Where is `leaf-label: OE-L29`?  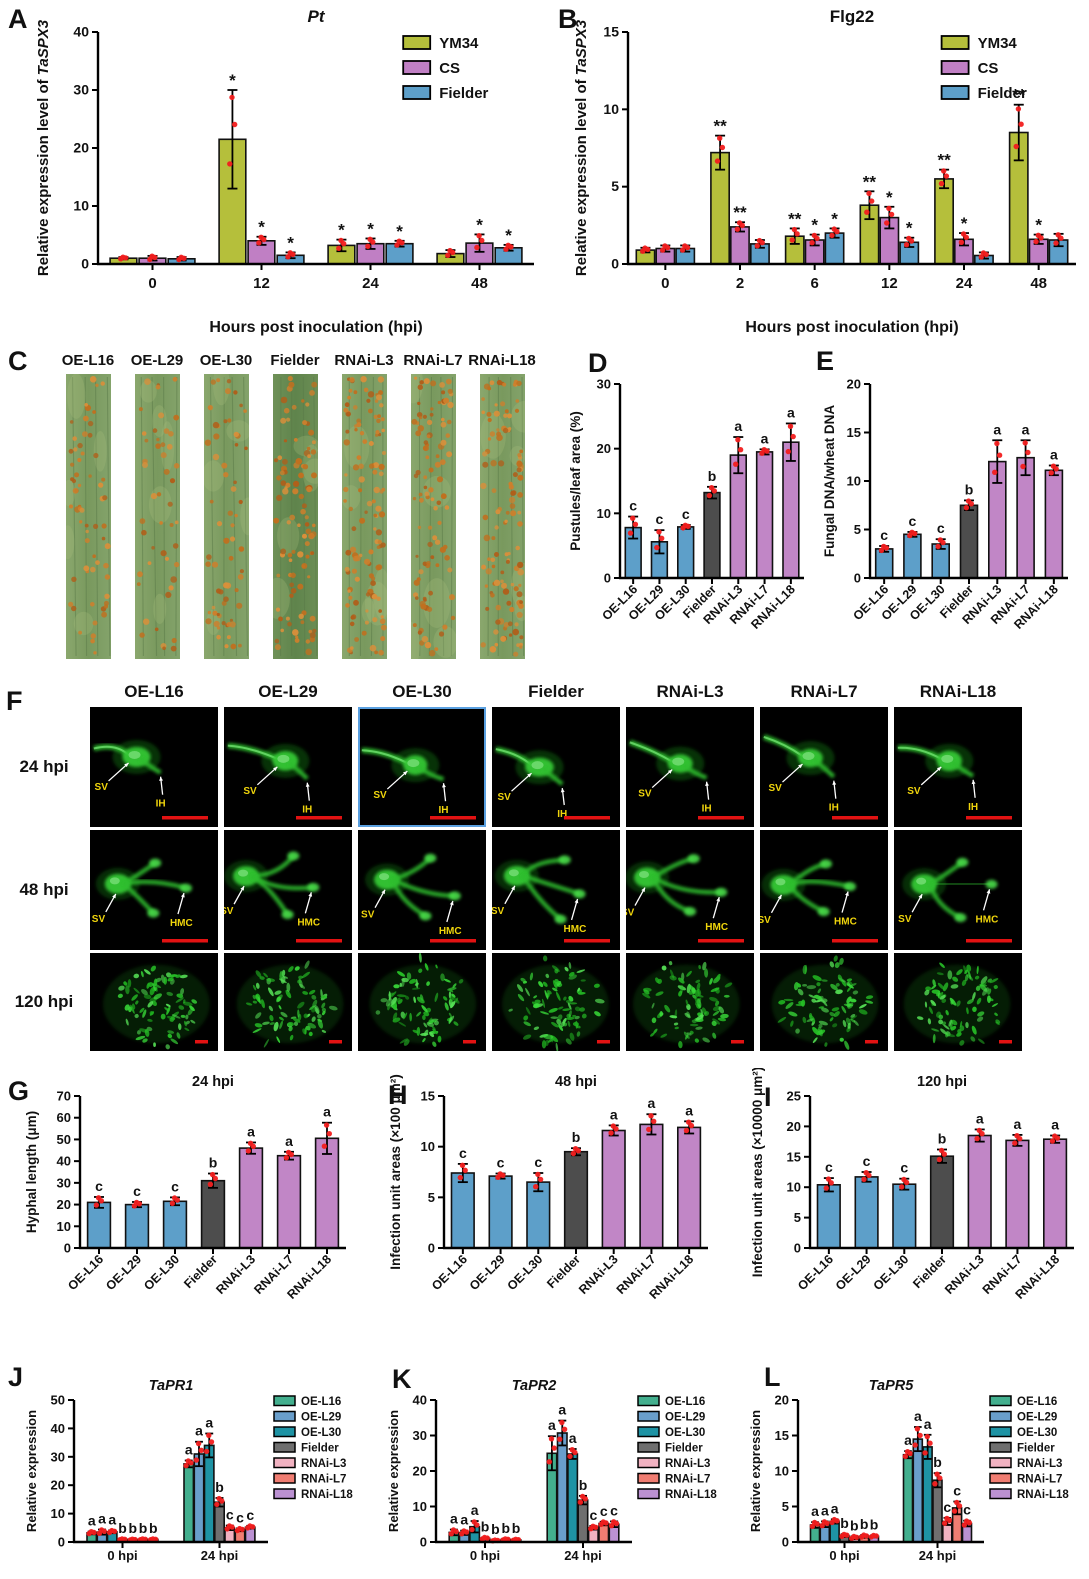
leaf-label: OE-L29 is located at coordinates (157, 360).